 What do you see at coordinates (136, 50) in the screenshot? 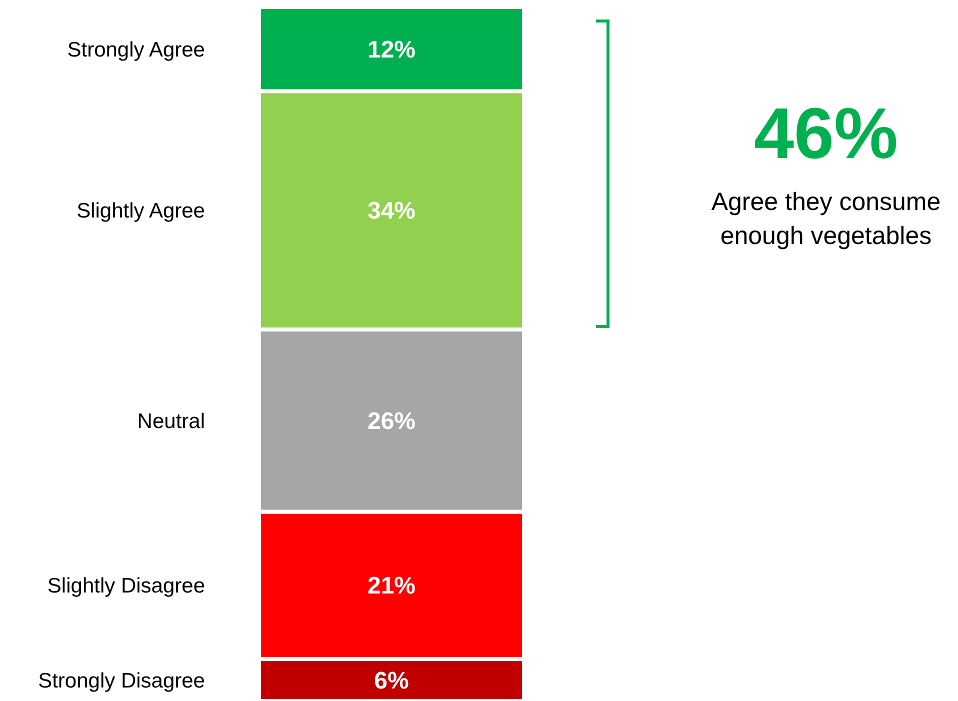
I see `text: Strongly Agree` at bounding box center [136, 50].